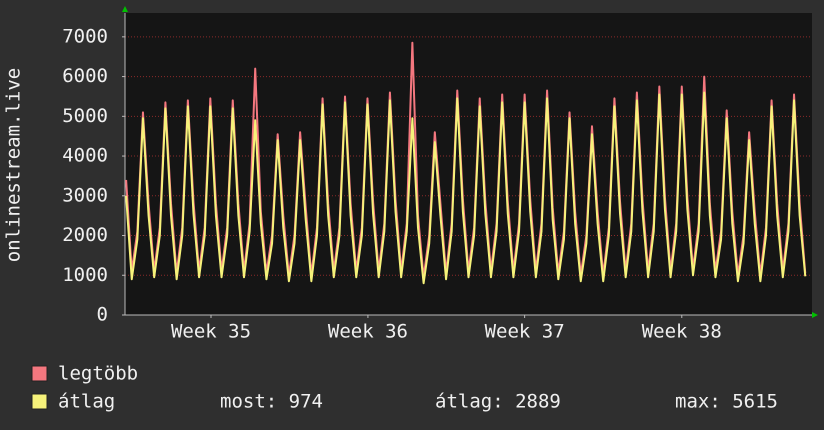  I want to click on x-tick-label: Week 37, so click(525, 332).